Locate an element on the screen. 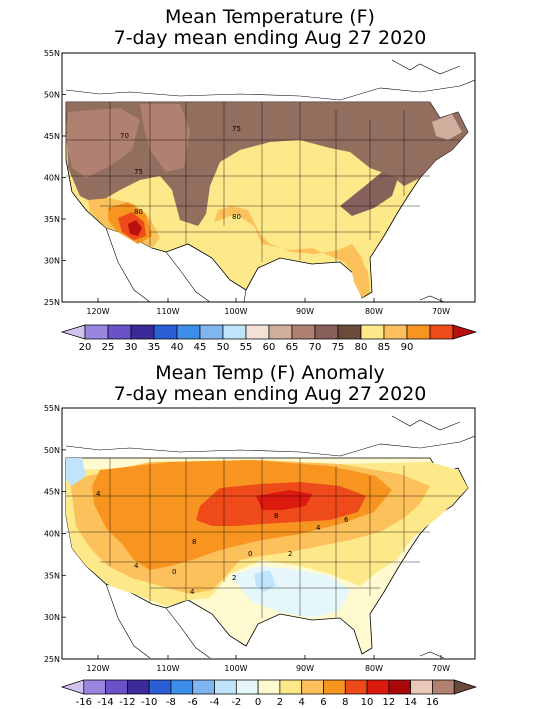 The height and width of the screenshot is (709, 540). lon-label: 80W is located at coordinates (374, 311).